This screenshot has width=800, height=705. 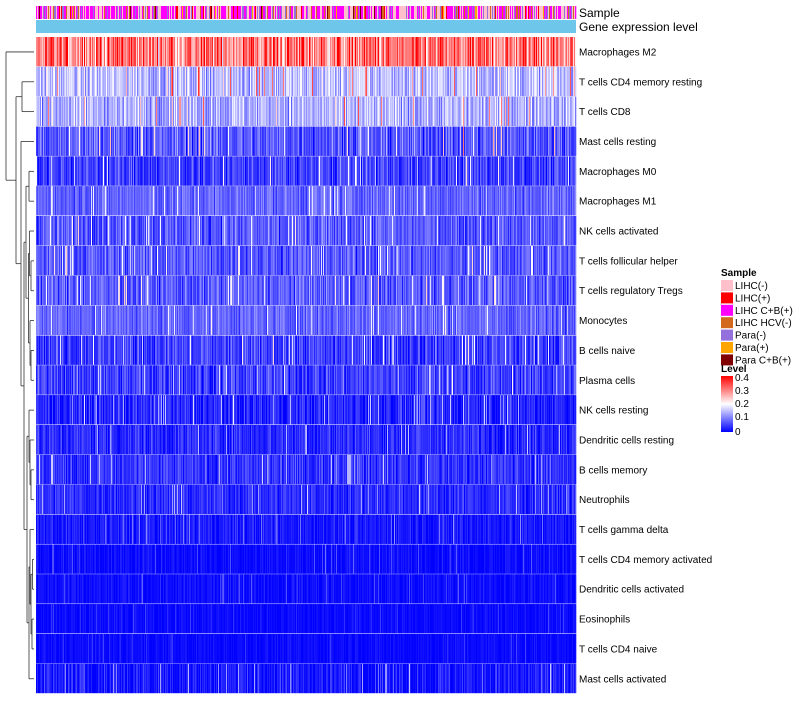 What do you see at coordinates (306, 26) in the screenshot?
I see `gene-expression-annotation-bar` at bounding box center [306, 26].